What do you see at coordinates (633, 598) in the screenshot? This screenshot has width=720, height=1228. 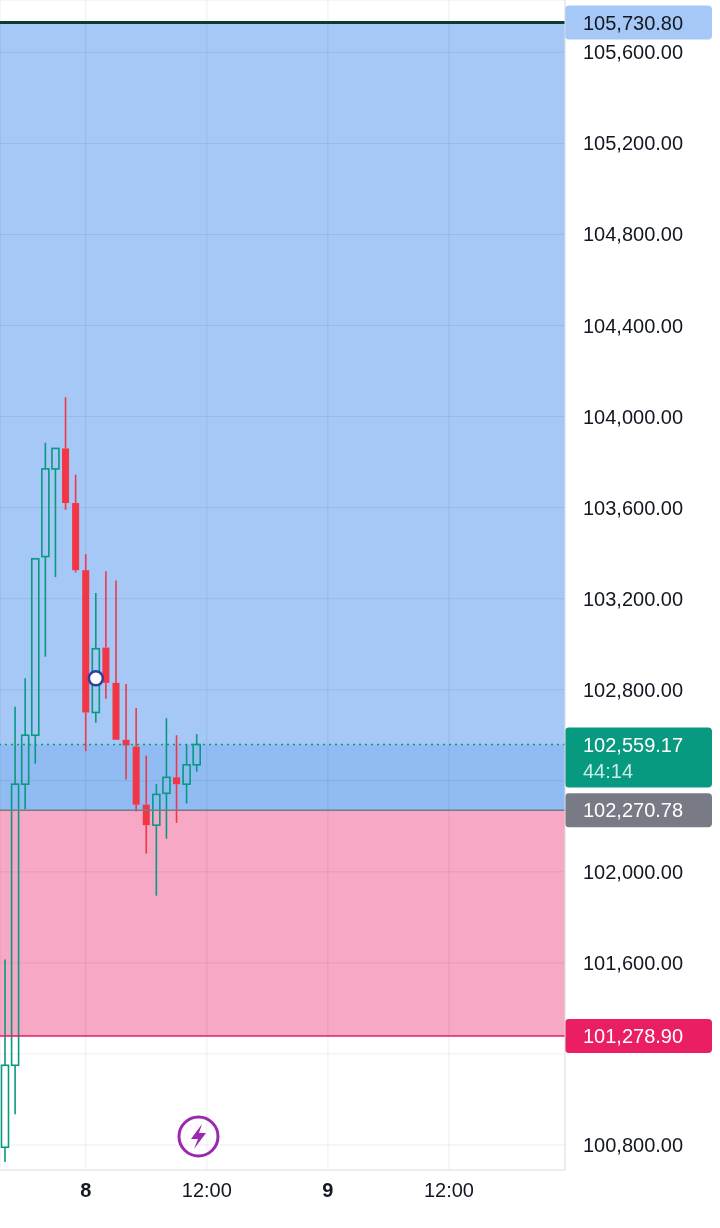 I see `y-tick-label: 103,200.00` at bounding box center [633, 598].